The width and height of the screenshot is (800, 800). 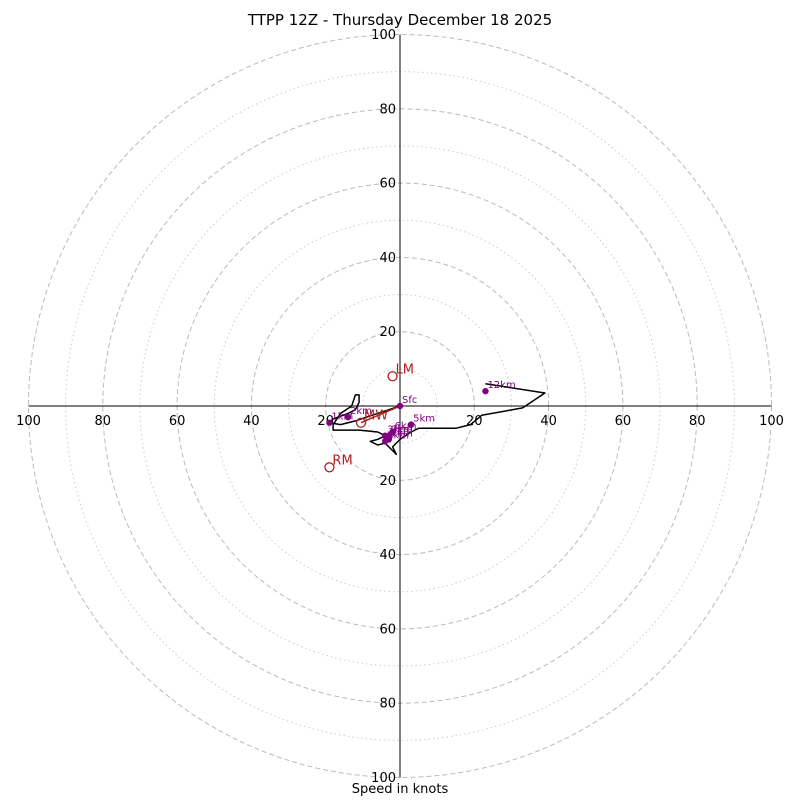 What do you see at coordinates (771, 421) in the screenshot?
I see `tick-label-right-100: 100` at bounding box center [771, 421].